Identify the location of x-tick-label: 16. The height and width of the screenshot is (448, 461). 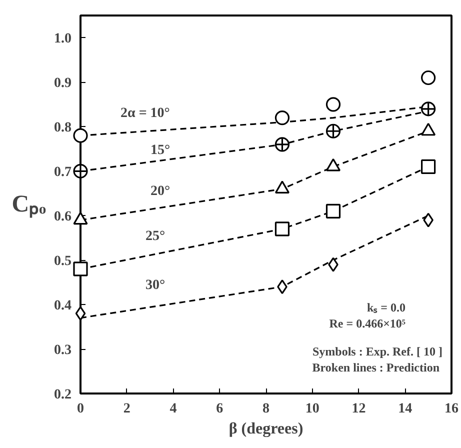
(451, 409).